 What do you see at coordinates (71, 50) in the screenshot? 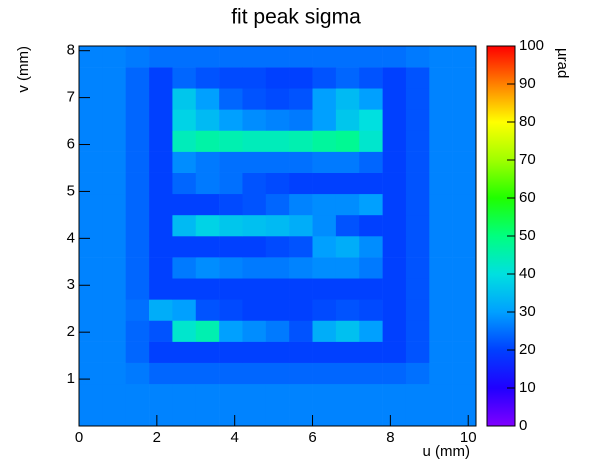
I see `y-tick-label: 8` at bounding box center [71, 50].